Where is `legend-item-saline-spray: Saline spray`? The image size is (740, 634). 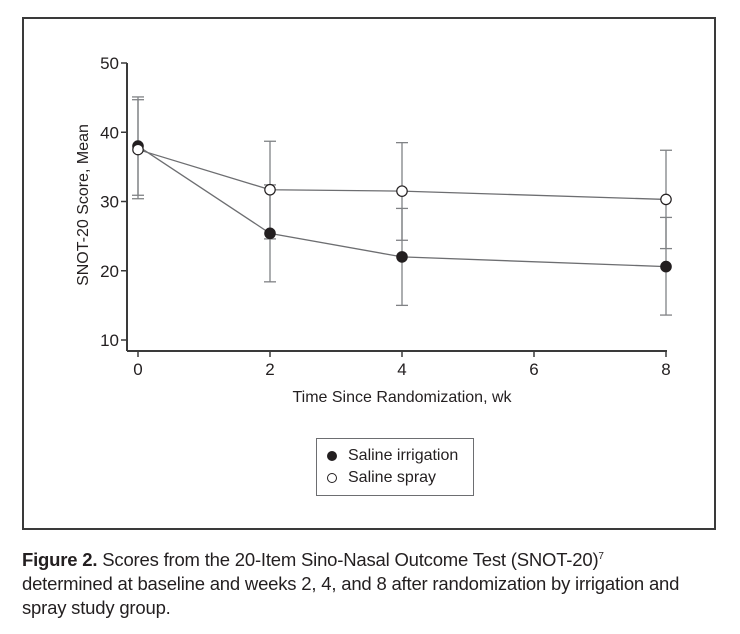
legend-item-saline-spray: Saline spray is located at coordinates (381, 478).